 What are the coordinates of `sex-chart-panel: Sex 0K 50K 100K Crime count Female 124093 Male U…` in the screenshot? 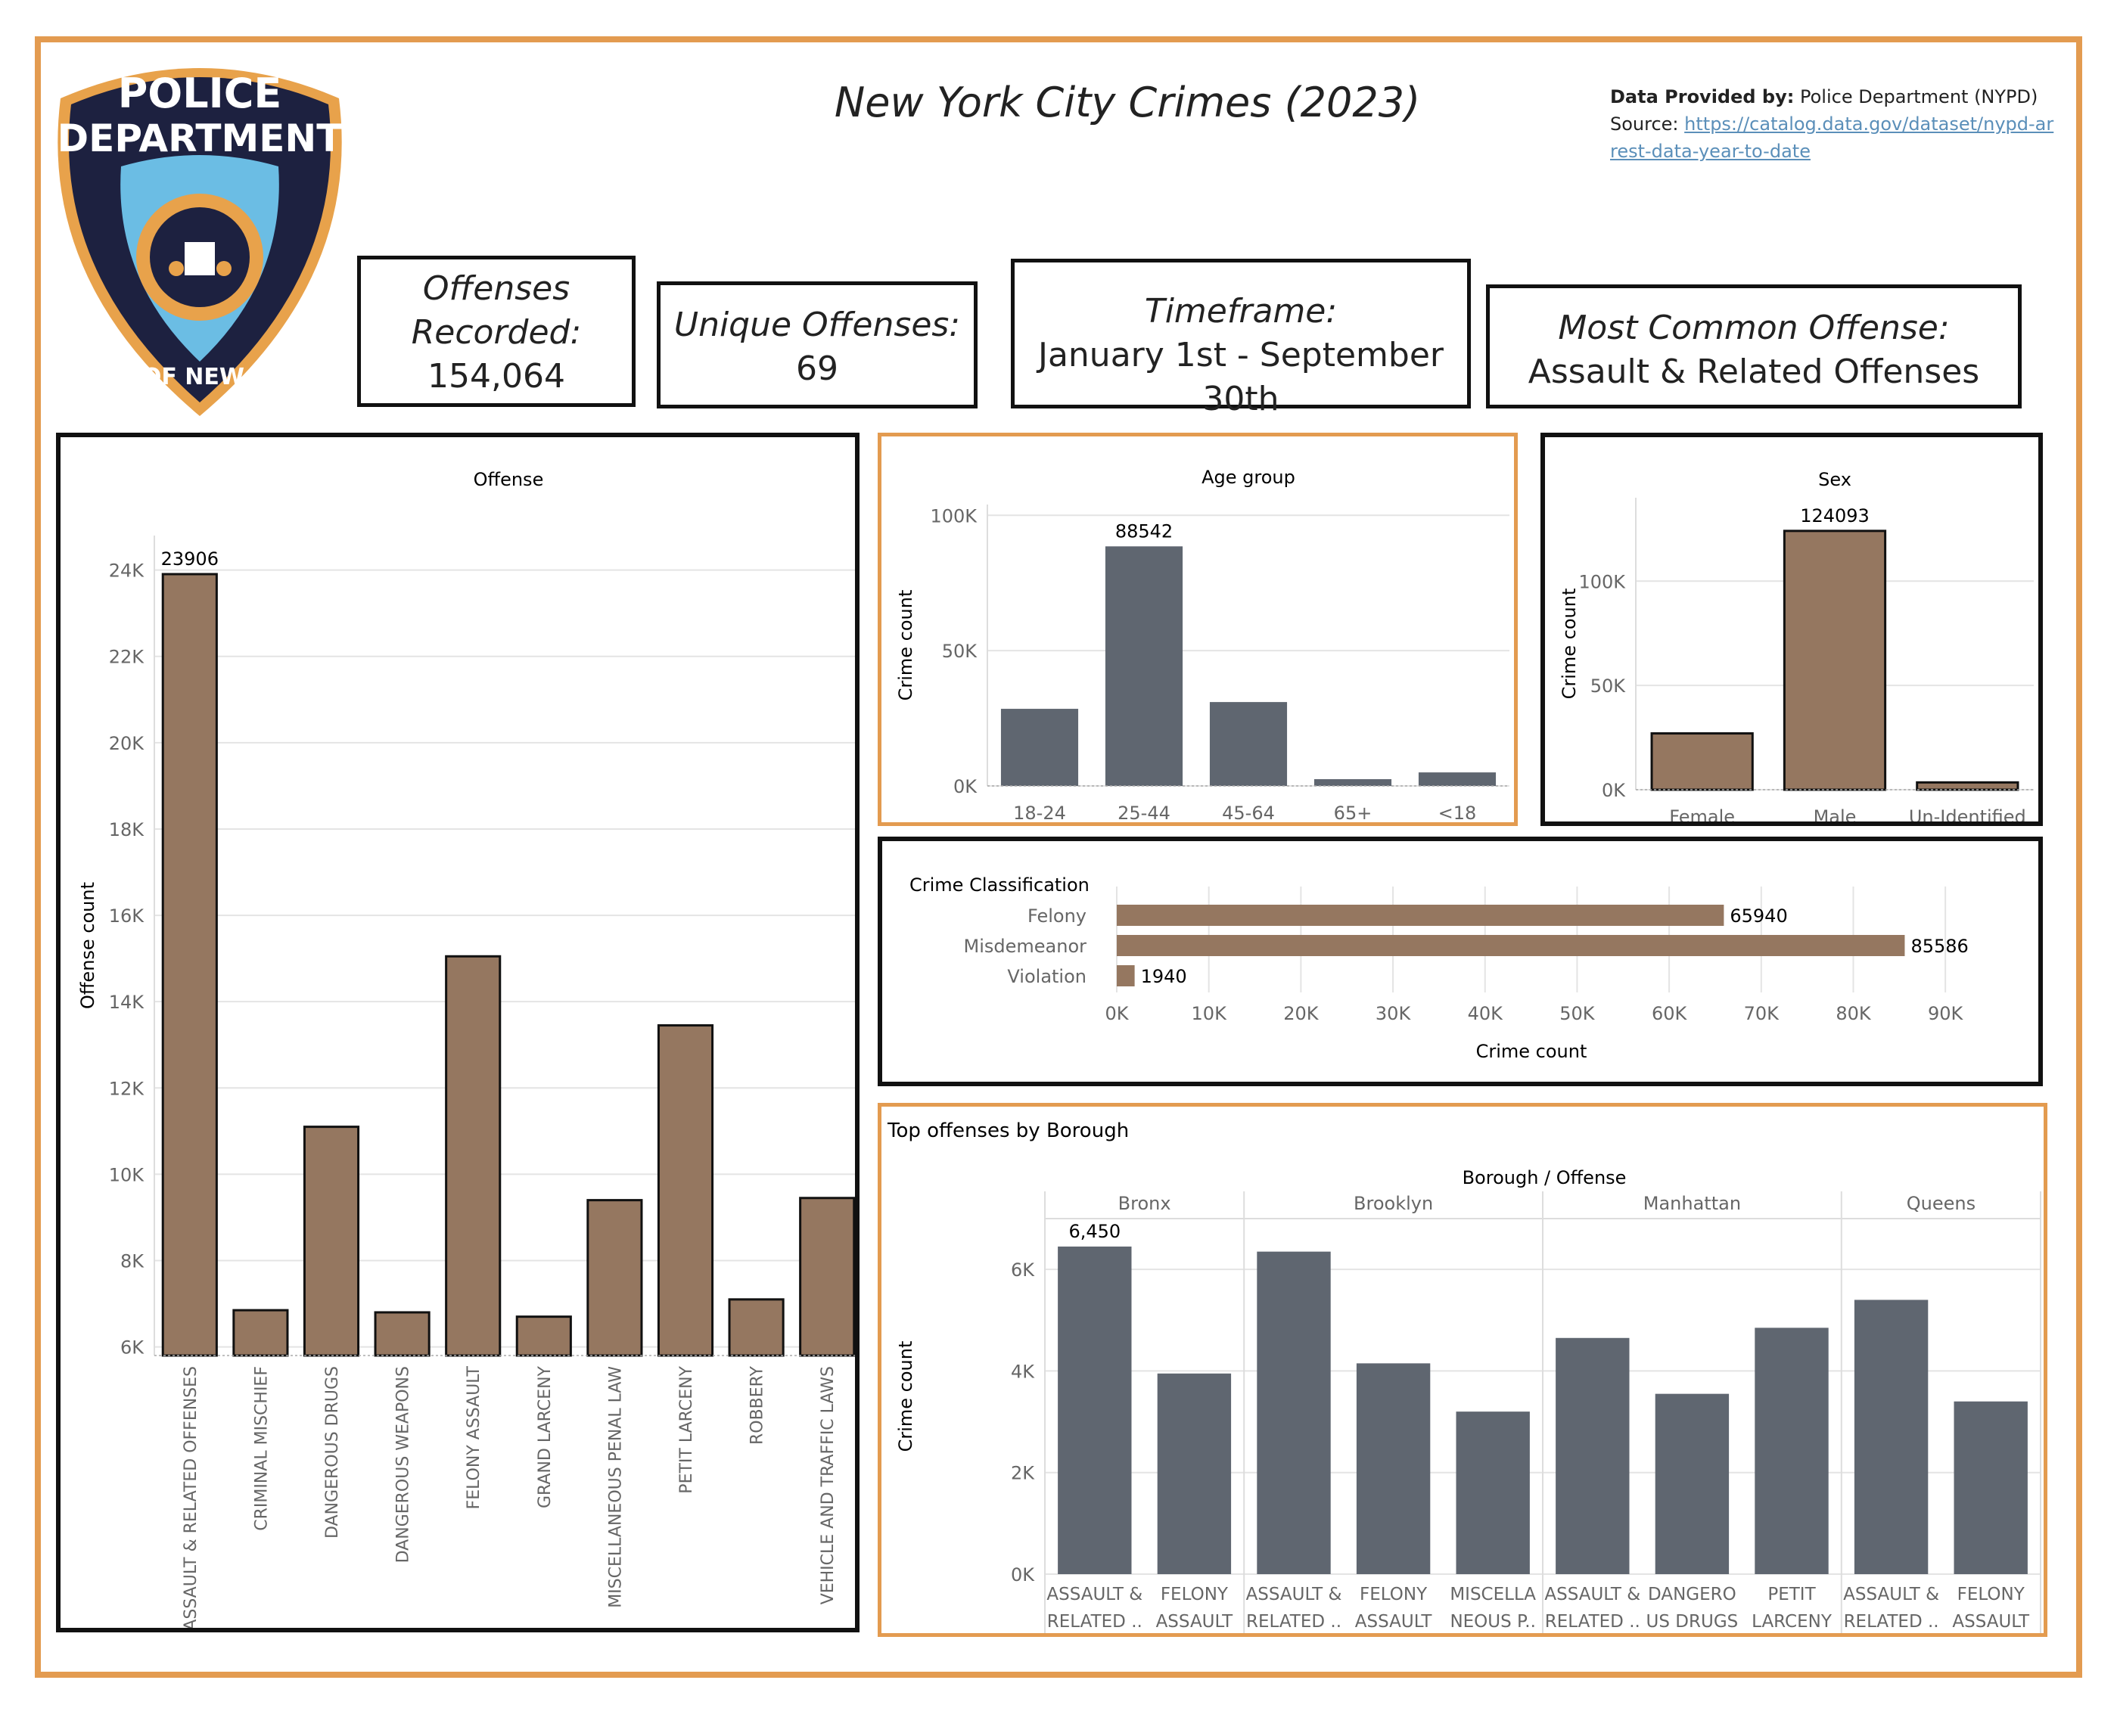 It's located at (1791, 630).